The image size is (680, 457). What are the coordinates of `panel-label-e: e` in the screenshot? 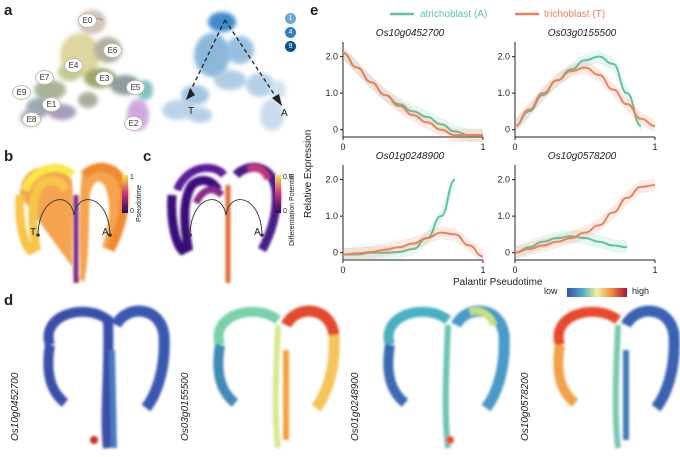 It's located at (314, 10).